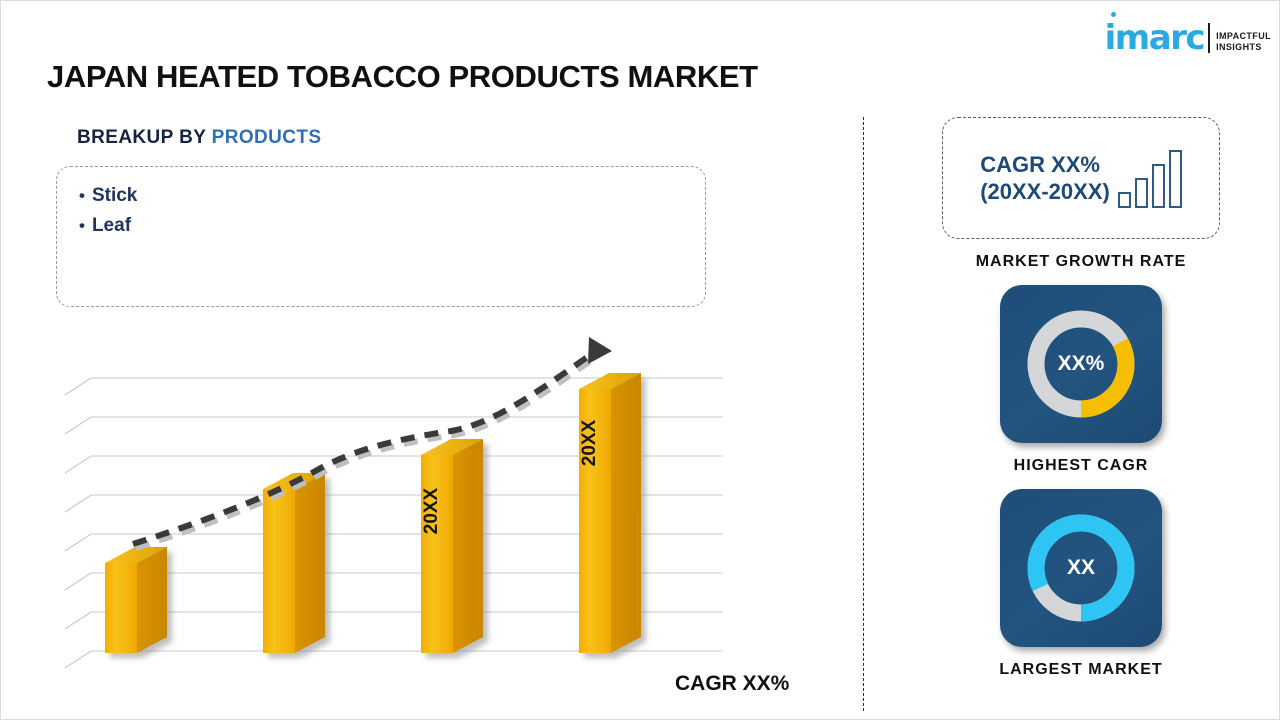 The width and height of the screenshot is (1280, 720). I want to click on product-label: Stick, so click(114, 195).